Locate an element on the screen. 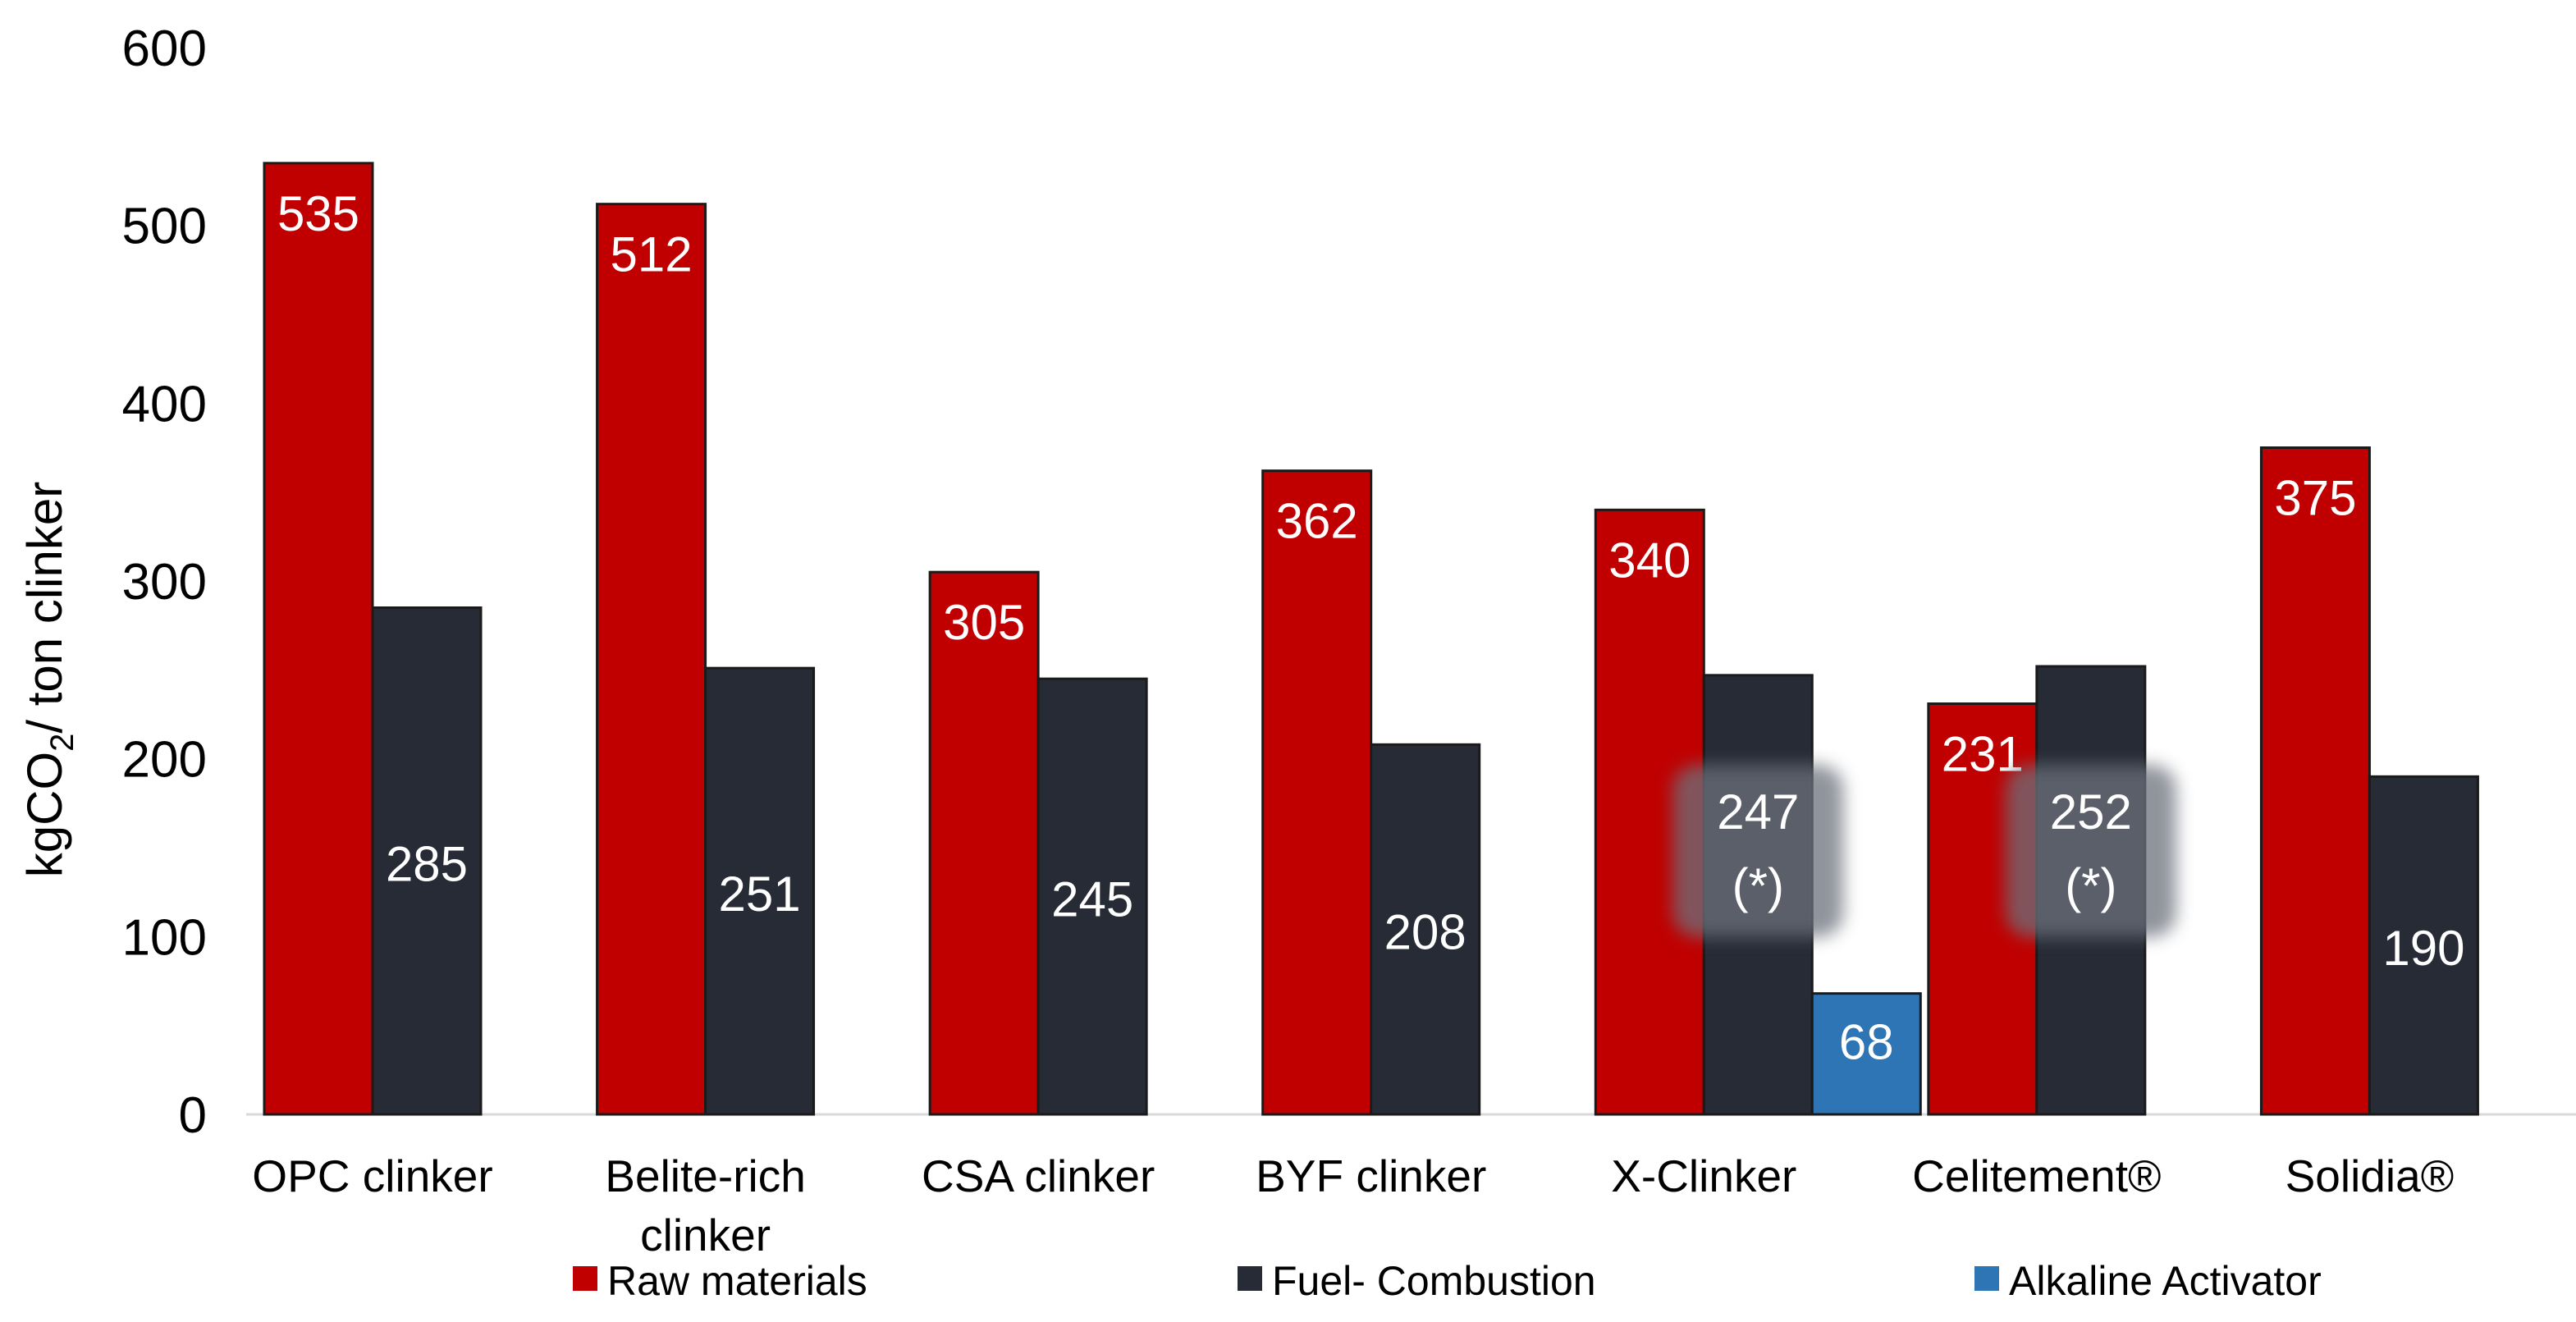 Image resolution: width=2576 pixels, height=1322 pixels. data-label: 245 is located at coordinates (1092, 899).